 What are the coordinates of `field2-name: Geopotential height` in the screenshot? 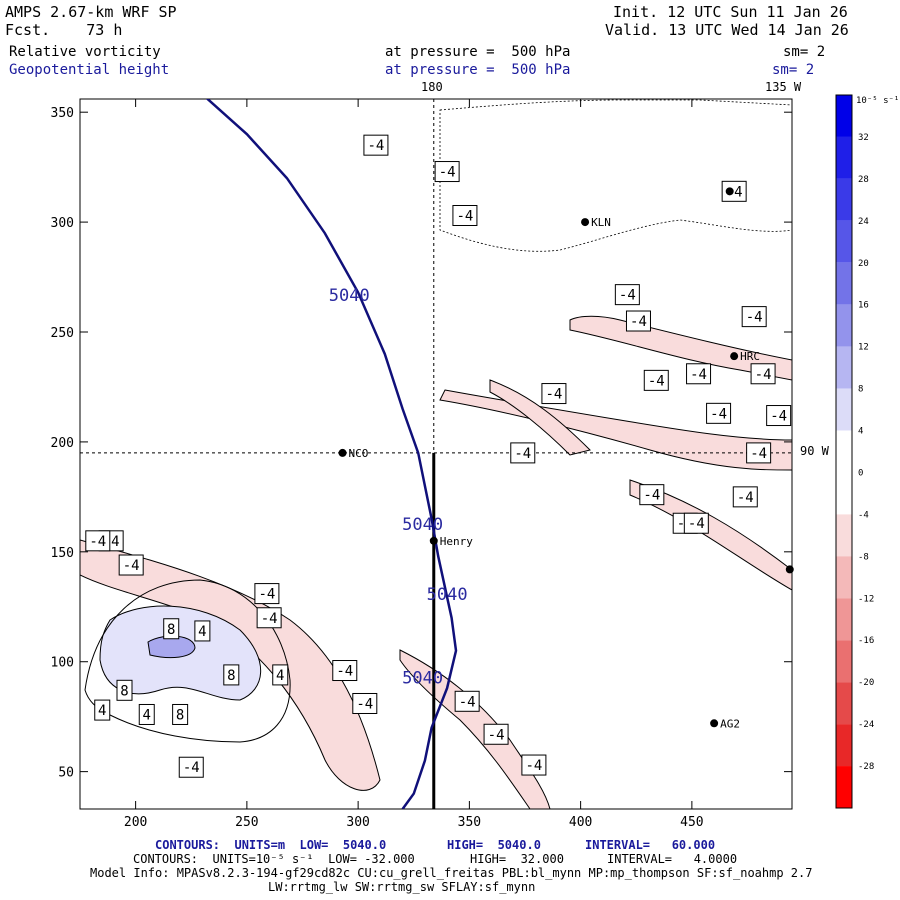 It's located at (89, 70).